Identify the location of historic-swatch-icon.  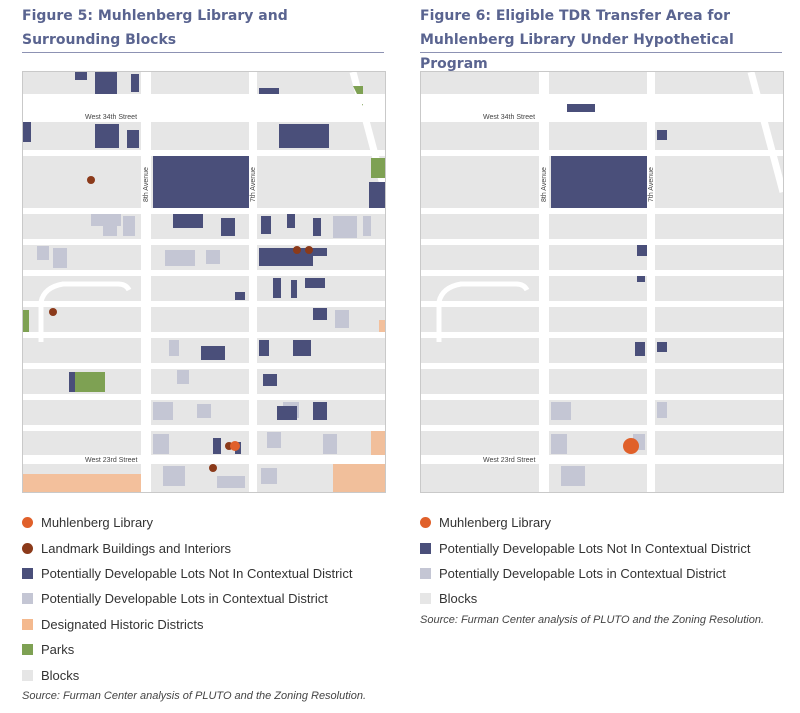
(27, 624).